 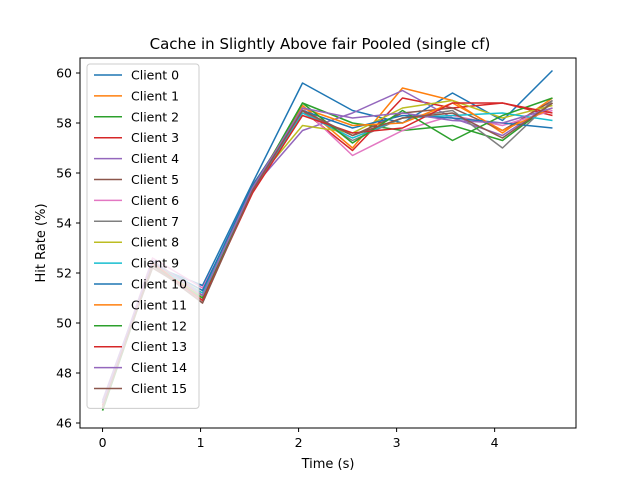 I want to click on legend-label-12: Client 12, so click(x=159, y=325).